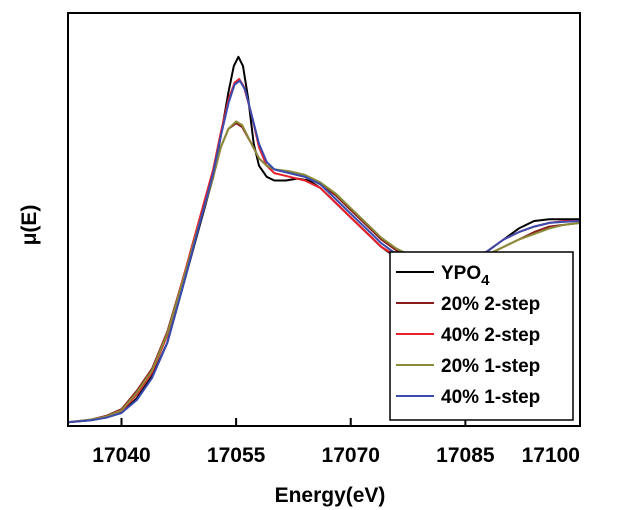 The width and height of the screenshot is (622, 510). Describe the element at coordinates (29, 225) in the screenshot. I see `y-axis-title: μ(E)` at that location.